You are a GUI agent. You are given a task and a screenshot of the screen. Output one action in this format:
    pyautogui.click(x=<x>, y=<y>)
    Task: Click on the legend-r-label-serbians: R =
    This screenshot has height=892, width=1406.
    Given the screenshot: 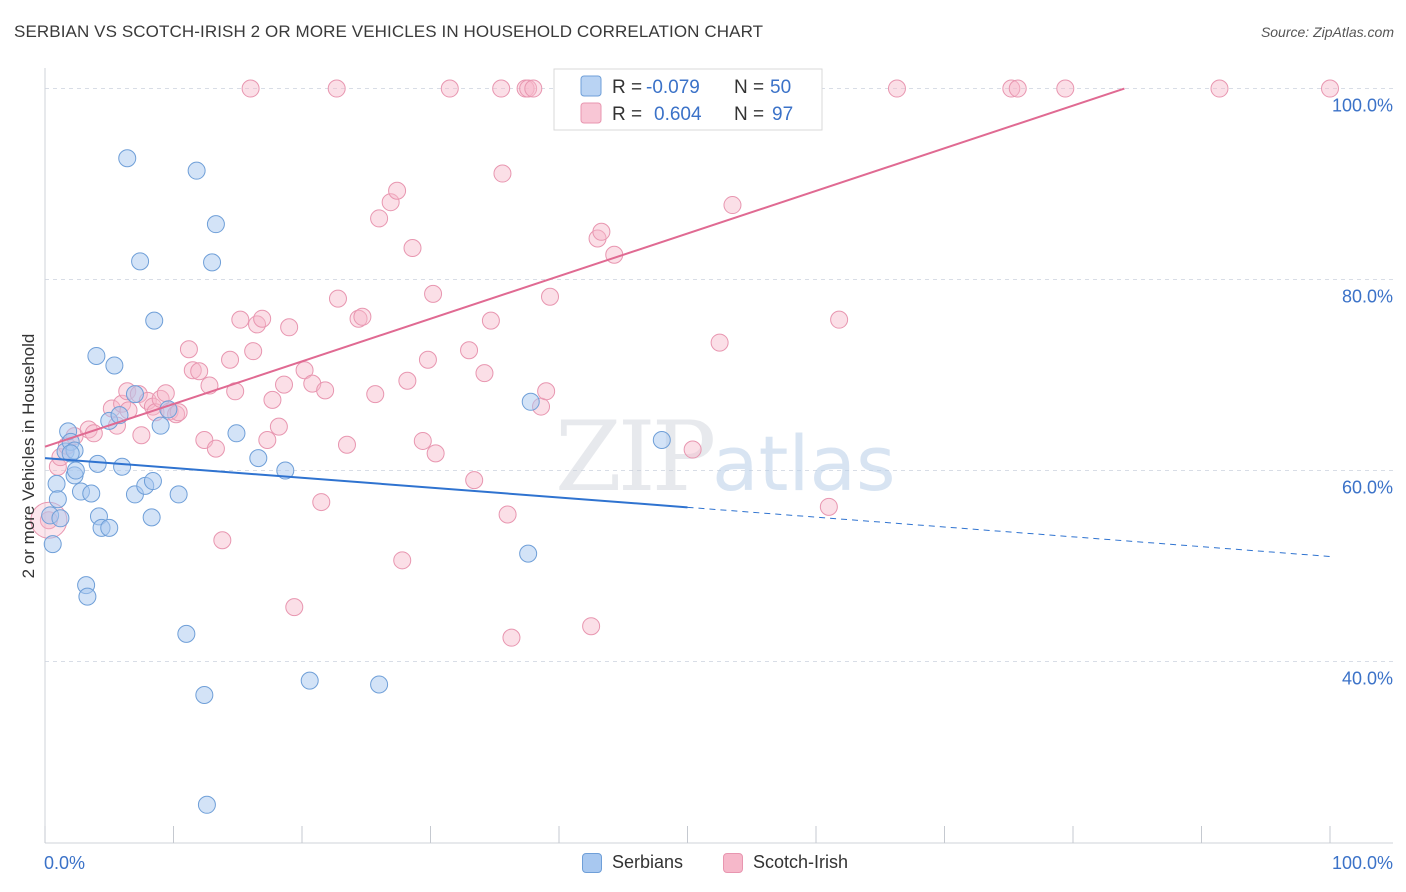 What is the action you would take?
    pyautogui.click(x=627, y=87)
    